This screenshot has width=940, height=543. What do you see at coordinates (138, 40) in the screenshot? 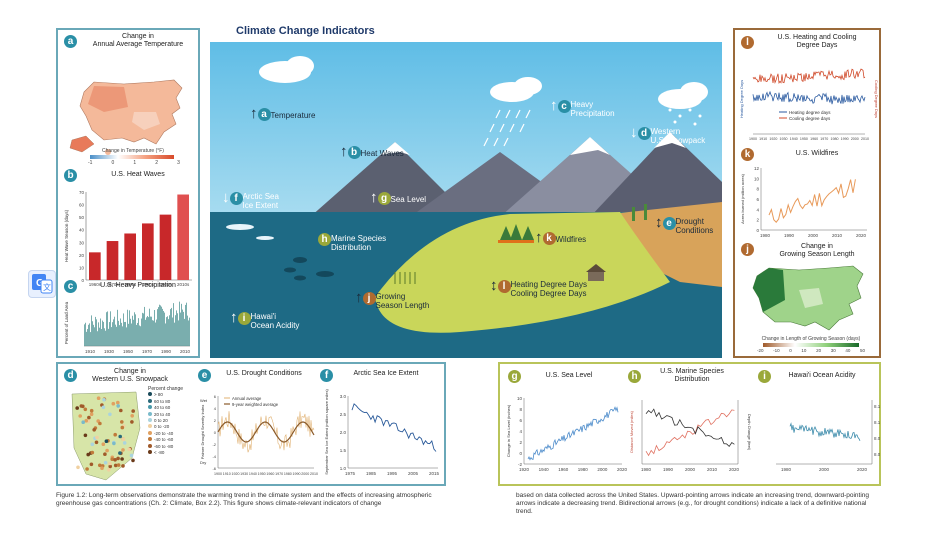
I see `panel-a-title: Change in Annual Average Temperature` at bounding box center [138, 40].